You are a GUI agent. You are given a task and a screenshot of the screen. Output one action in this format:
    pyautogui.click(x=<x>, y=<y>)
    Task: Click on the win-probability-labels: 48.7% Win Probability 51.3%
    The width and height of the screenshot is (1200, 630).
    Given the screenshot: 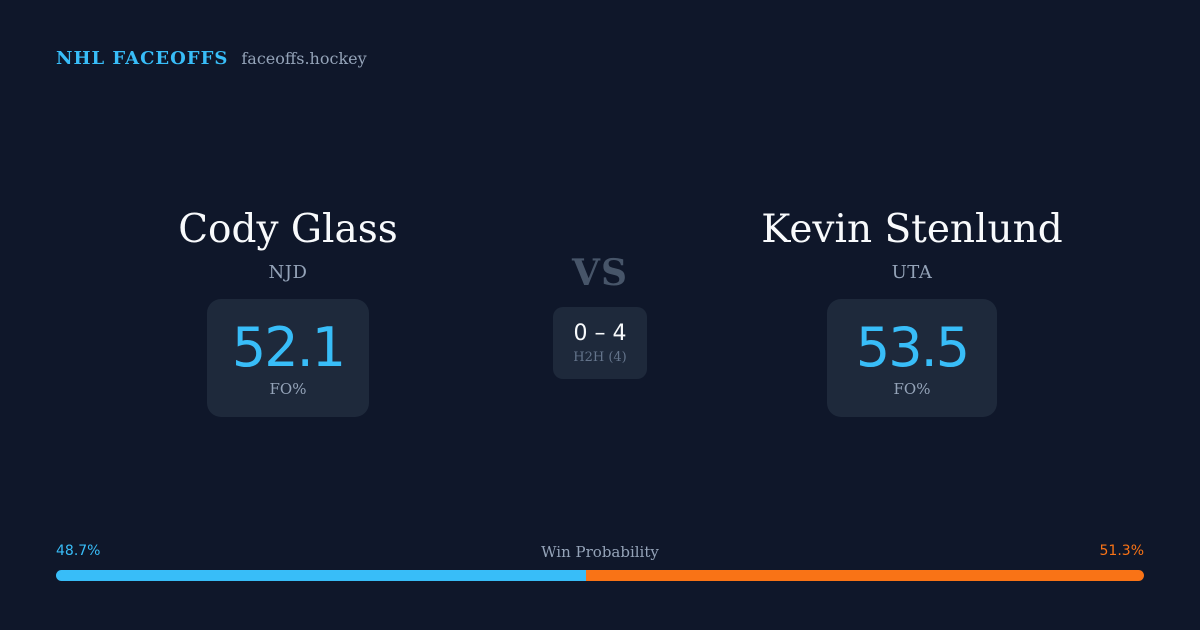 What is the action you would take?
    pyautogui.click(x=600, y=553)
    